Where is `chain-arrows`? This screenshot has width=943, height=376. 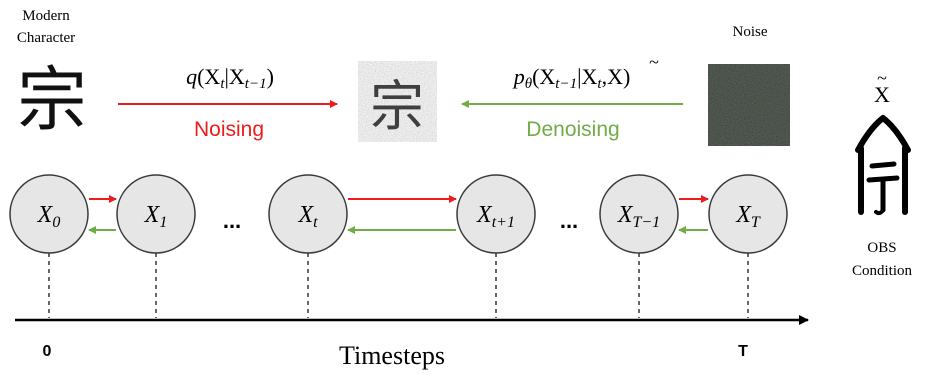 chain-arrows is located at coordinates (398, 214).